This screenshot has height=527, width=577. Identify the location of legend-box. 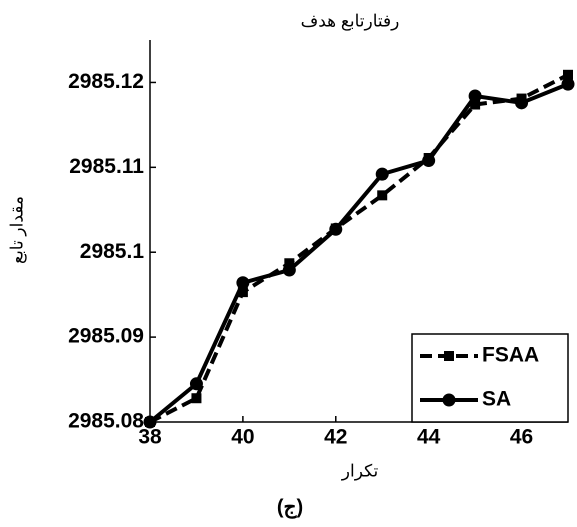
(490, 378).